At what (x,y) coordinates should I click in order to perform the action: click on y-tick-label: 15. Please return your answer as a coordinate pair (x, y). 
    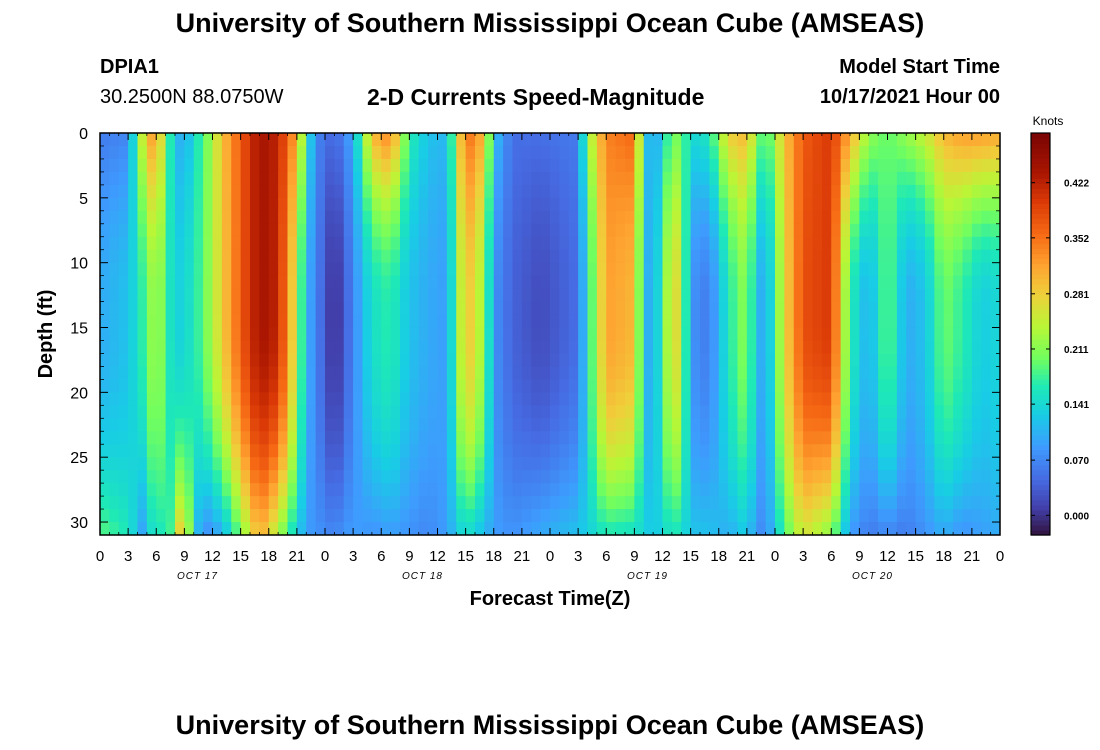
    Looking at the image, I should click on (79, 329).